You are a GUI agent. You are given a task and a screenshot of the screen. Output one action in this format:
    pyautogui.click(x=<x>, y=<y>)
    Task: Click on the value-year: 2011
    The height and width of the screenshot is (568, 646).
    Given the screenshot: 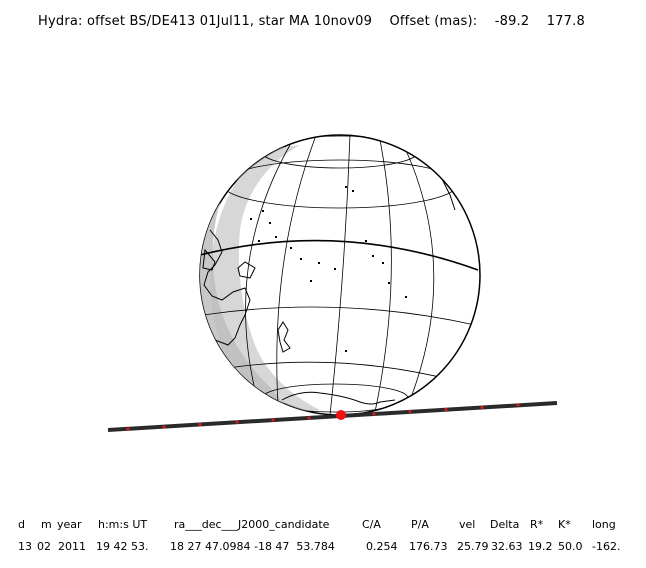 What is the action you would take?
    pyautogui.click(x=72, y=546)
    